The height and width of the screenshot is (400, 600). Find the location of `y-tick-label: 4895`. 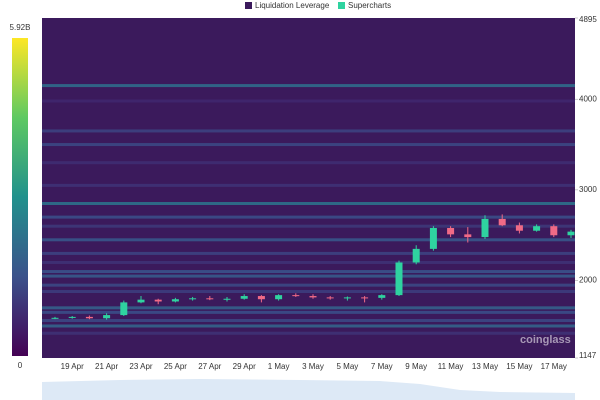

y-tick-label: 4895 is located at coordinates (588, 19).